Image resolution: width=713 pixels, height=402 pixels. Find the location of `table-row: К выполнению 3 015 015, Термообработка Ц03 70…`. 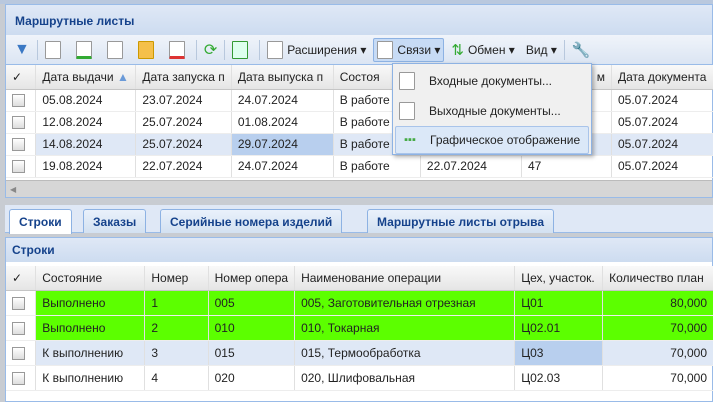

table-row: К выполнению 3 015 015, Термообработка Ц03 70… is located at coordinates (359, 353).